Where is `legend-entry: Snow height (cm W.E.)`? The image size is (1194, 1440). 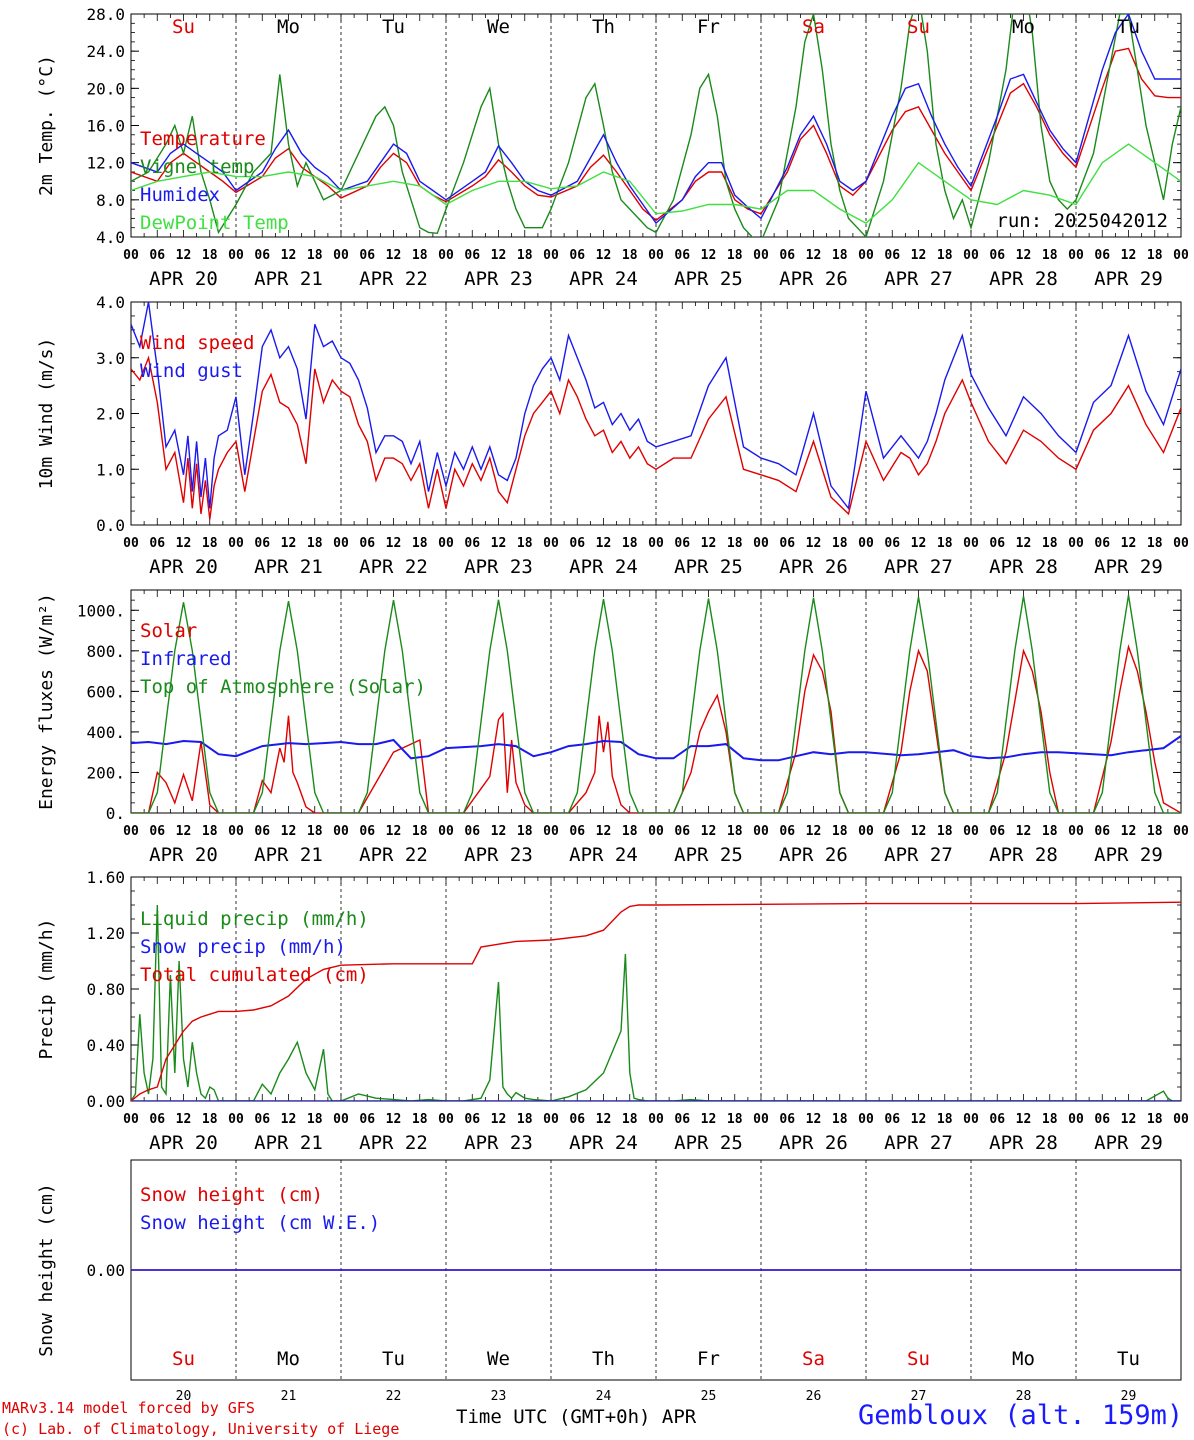 legend-entry: Snow height (cm W.E.) is located at coordinates (260, 1223).